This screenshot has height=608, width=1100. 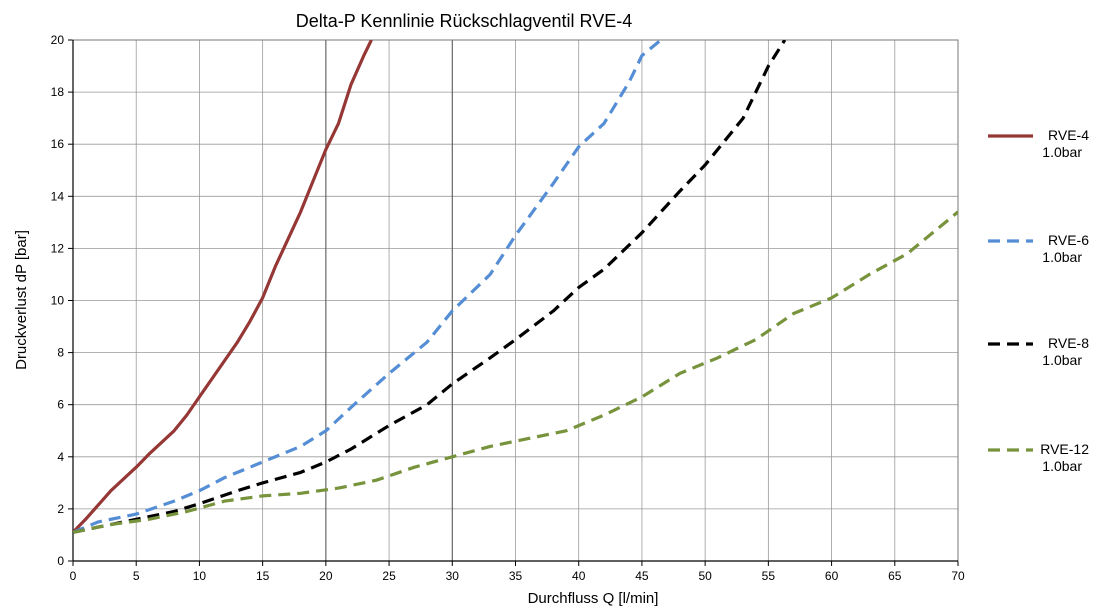 What do you see at coordinates (58, 144) in the screenshot?
I see `y-tick-label: 16` at bounding box center [58, 144].